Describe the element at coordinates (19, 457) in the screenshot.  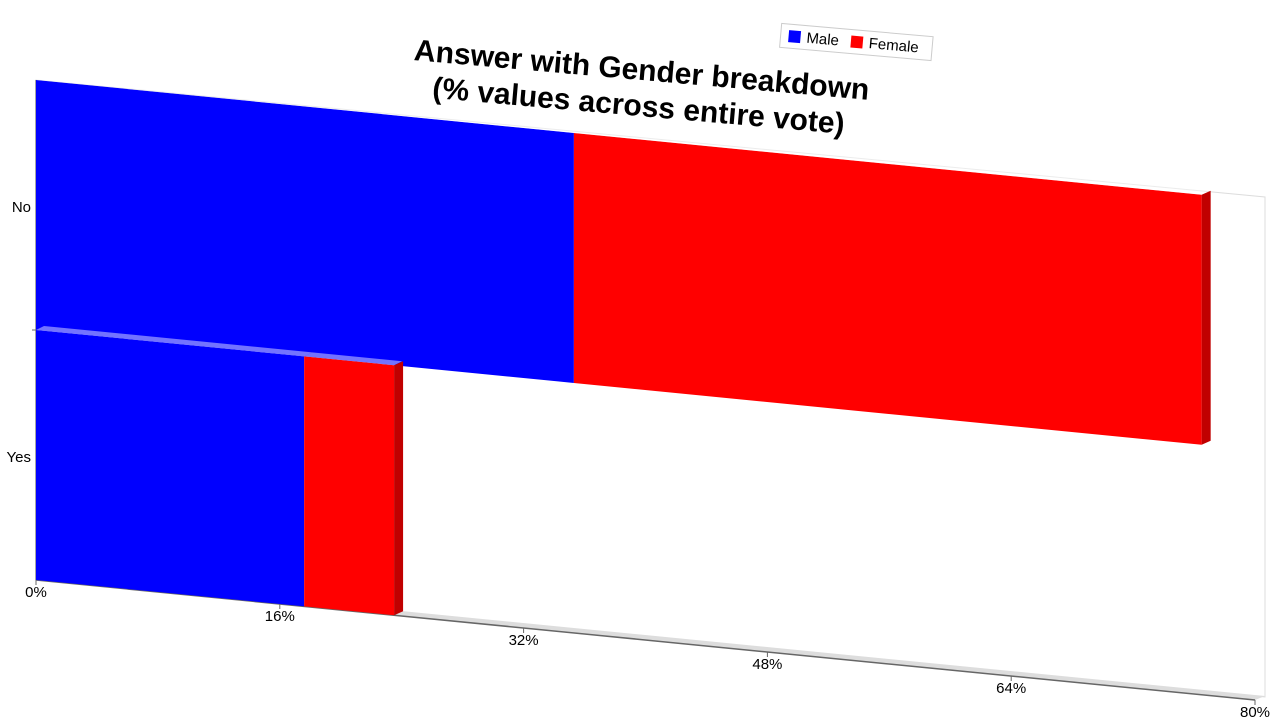
I see `y-tick-label: Yes` at that location.